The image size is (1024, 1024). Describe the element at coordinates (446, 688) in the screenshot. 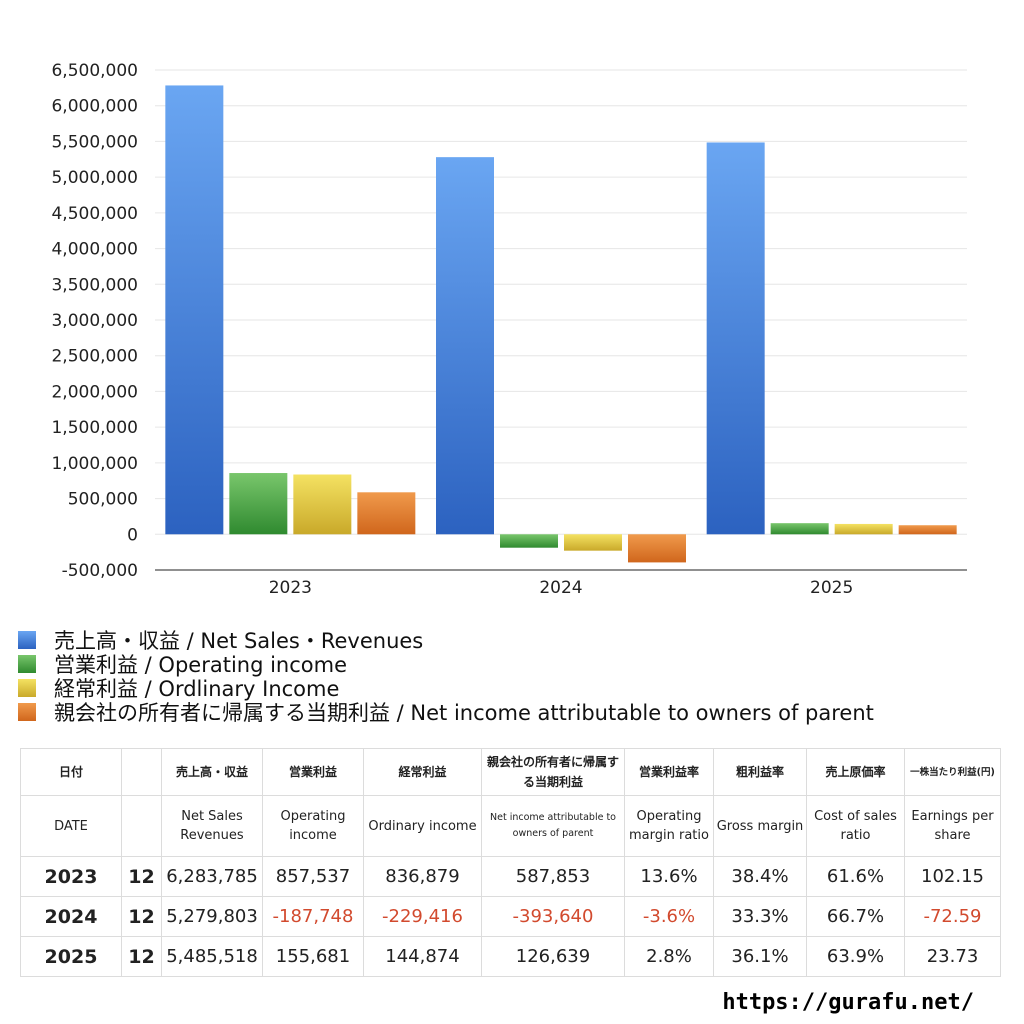

I see `legend-item-ordinary-income: 経常利益 / Ordlinary Income` at that location.